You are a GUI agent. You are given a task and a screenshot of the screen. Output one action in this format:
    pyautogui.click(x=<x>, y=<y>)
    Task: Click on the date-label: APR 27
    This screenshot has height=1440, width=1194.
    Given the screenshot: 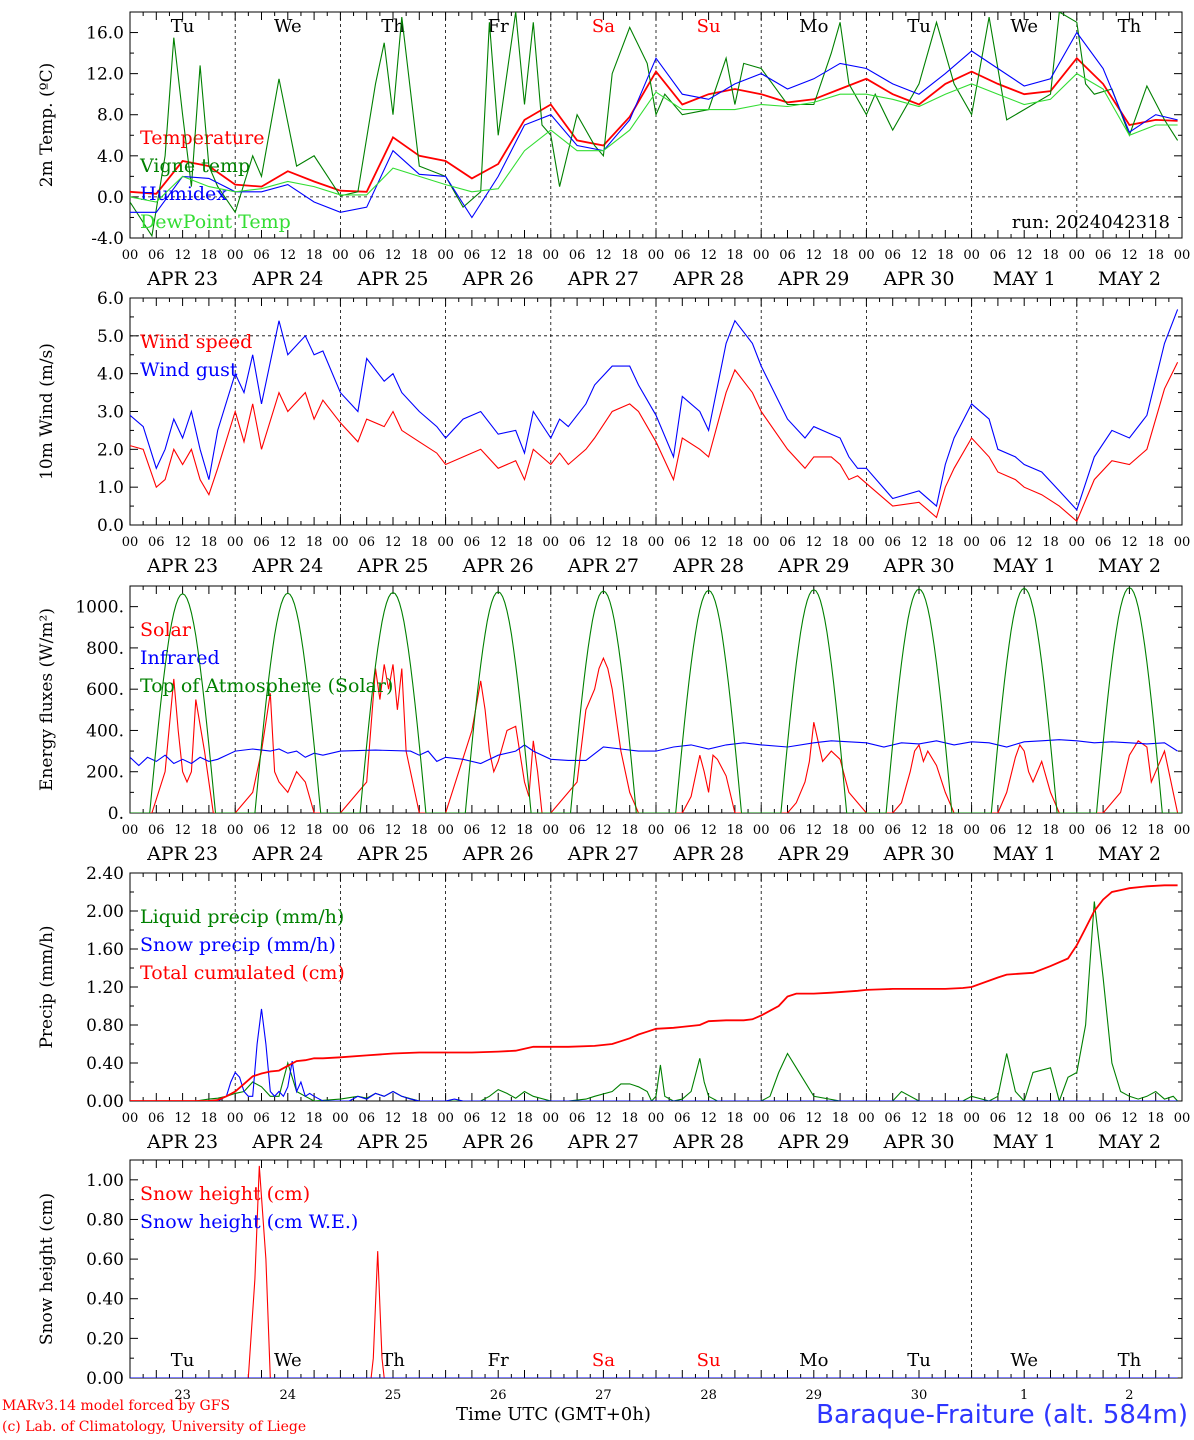 What is the action you would take?
    pyautogui.click(x=603, y=566)
    